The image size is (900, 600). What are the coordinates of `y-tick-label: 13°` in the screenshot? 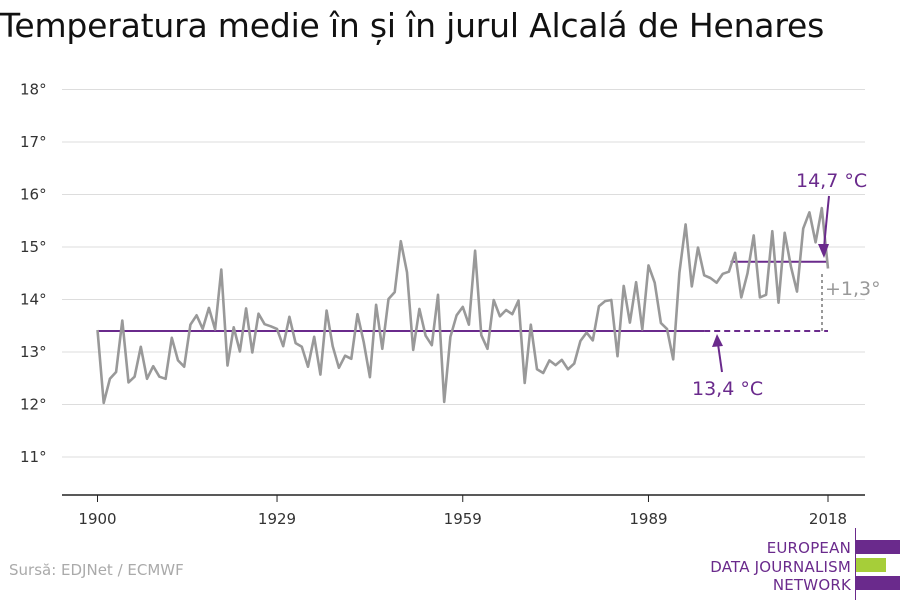 It's located at (33, 352).